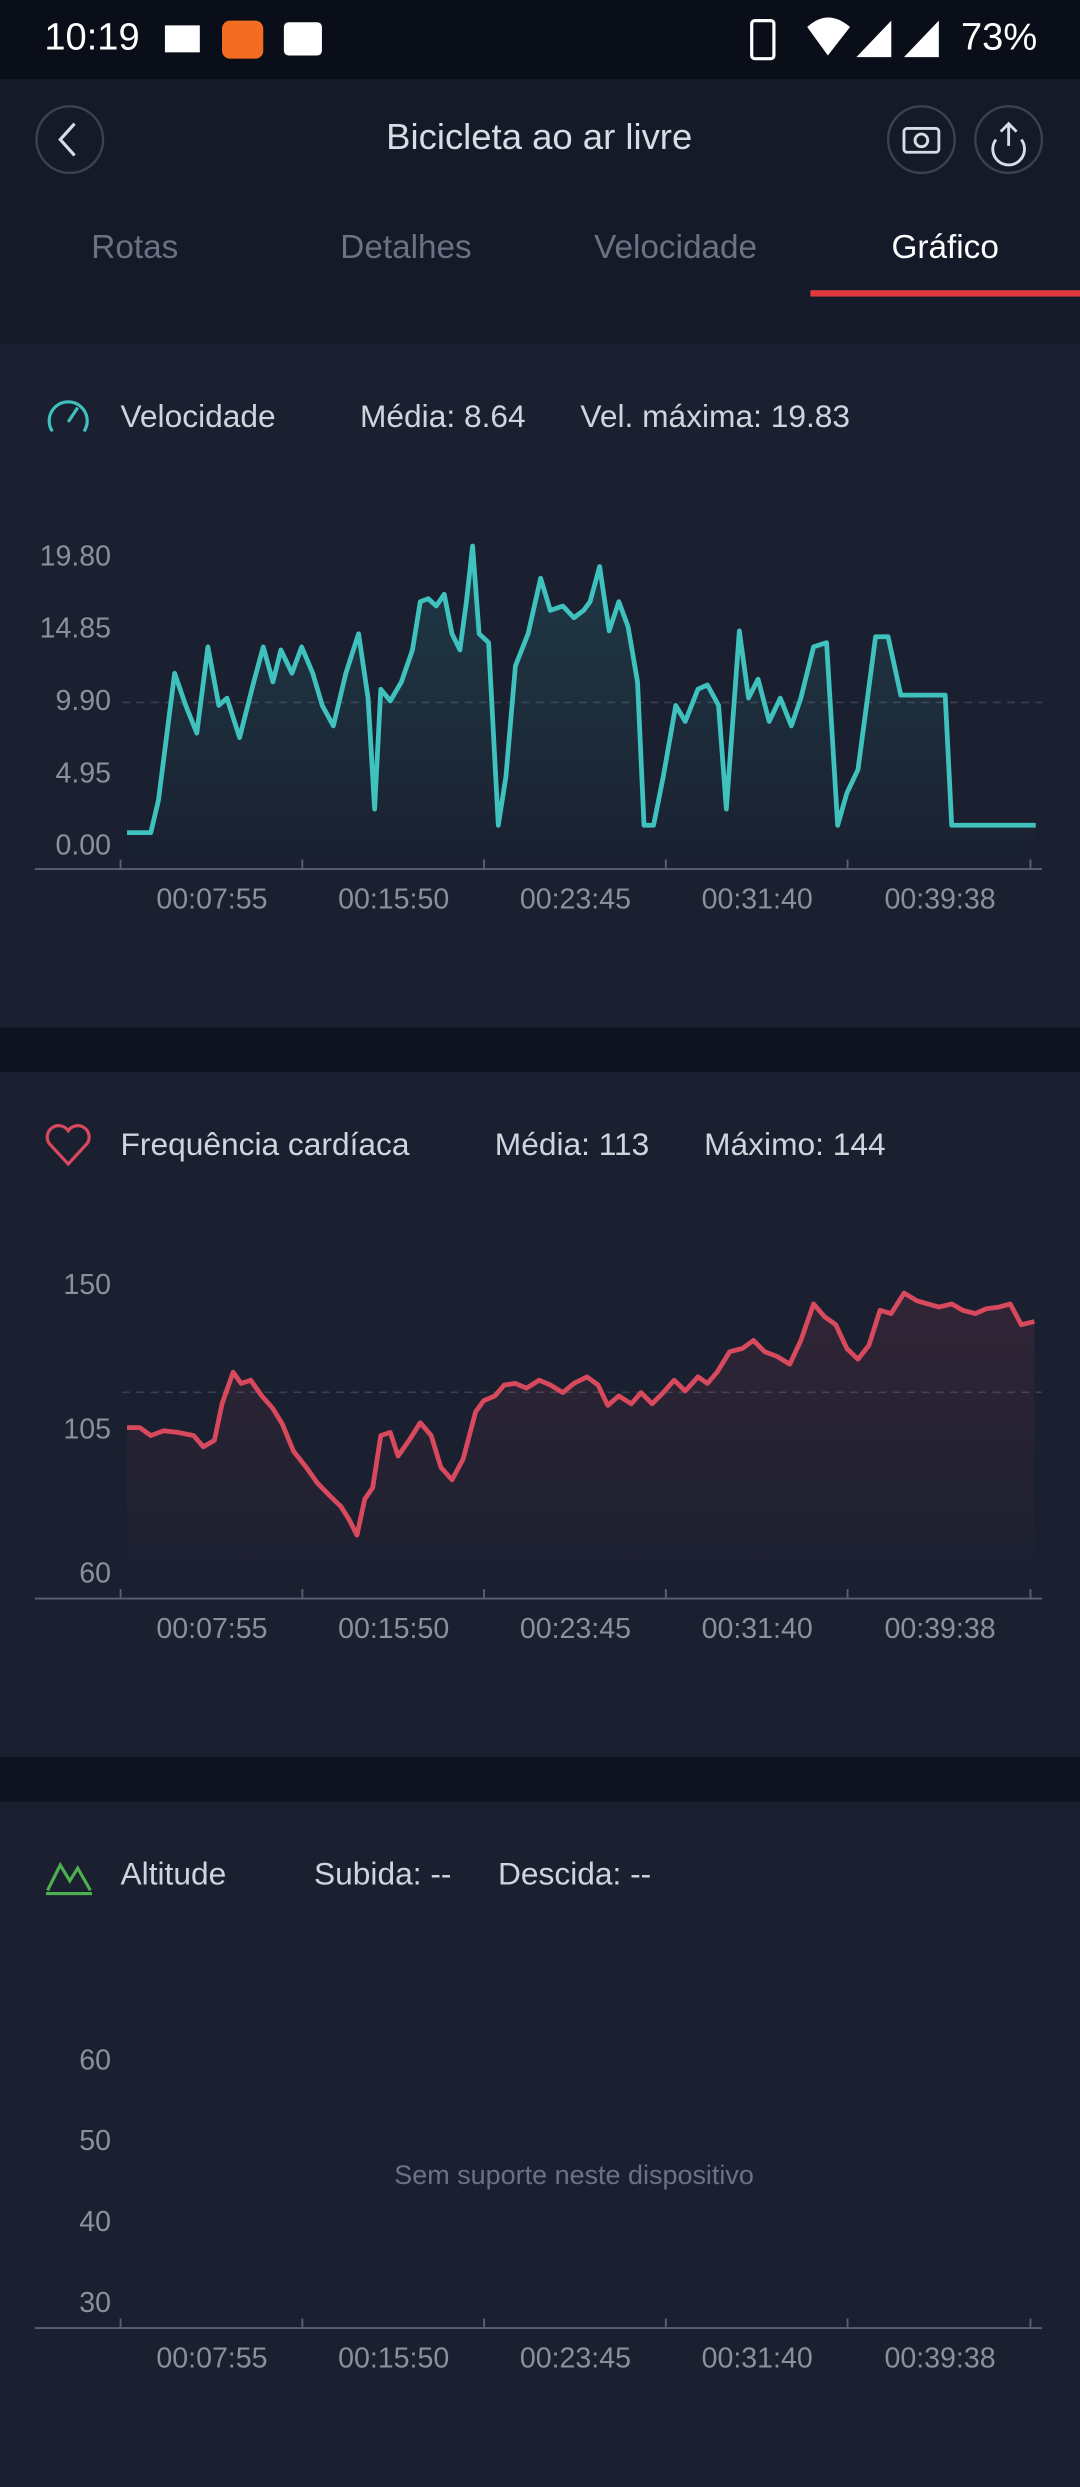 The height and width of the screenshot is (2487, 1080). Describe the element at coordinates (540, 212) in the screenshot. I see `app-header` at that location.